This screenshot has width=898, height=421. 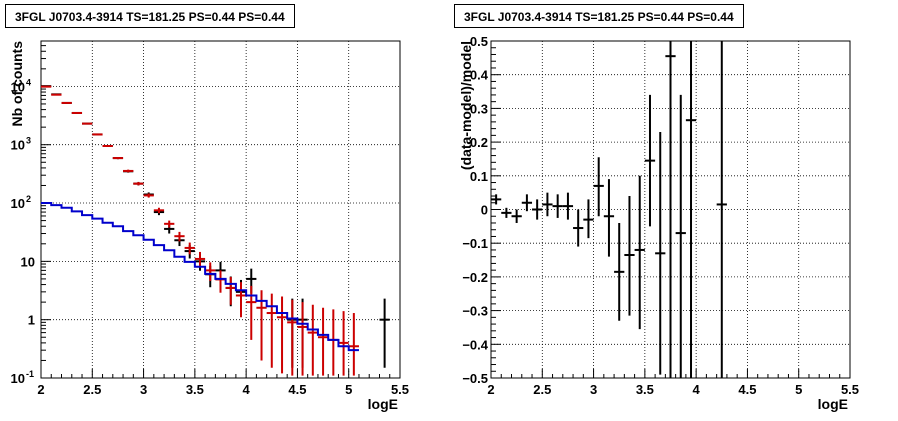 I want to click on y-axis-title: Nb of counts, so click(x=17, y=84).